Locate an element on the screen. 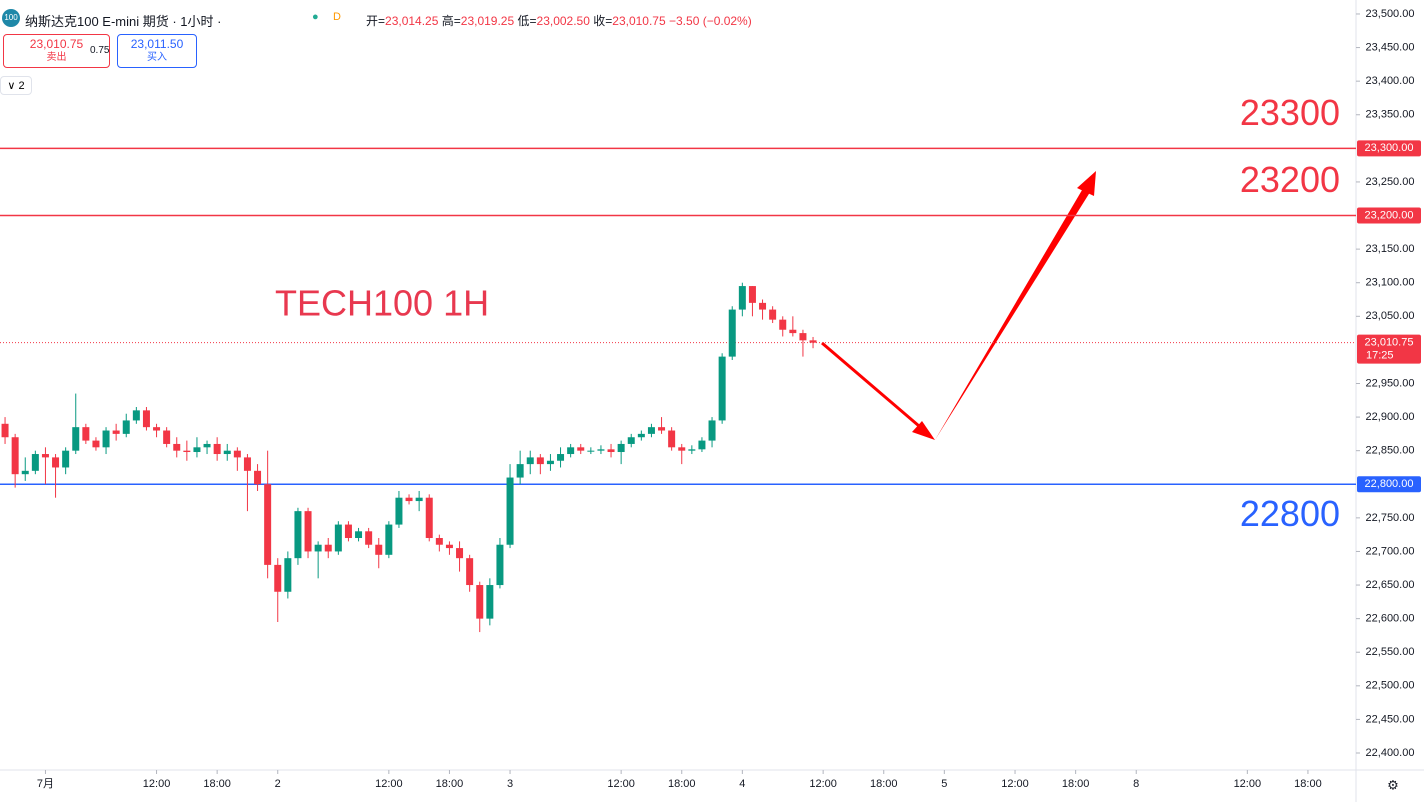 The width and height of the screenshot is (1424, 802). y-tick-label: 22,850.00 is located at coordinates (1390, 451).